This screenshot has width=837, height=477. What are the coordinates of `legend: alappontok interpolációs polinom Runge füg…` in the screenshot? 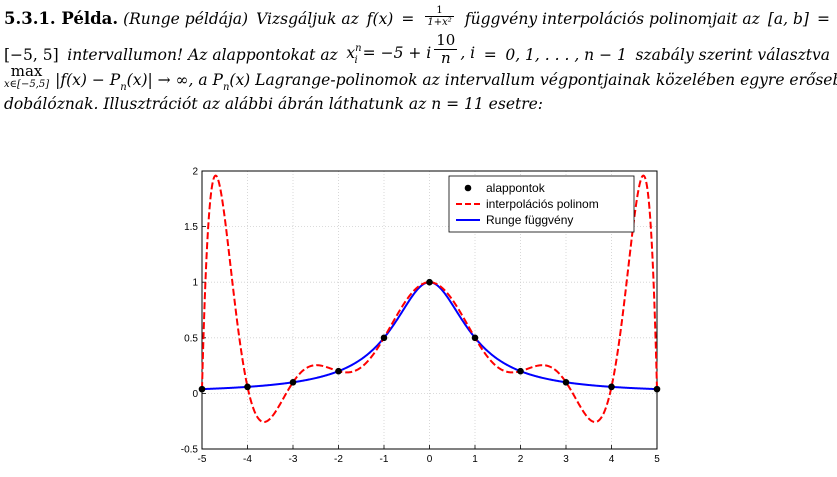 It's located at (541, 204).